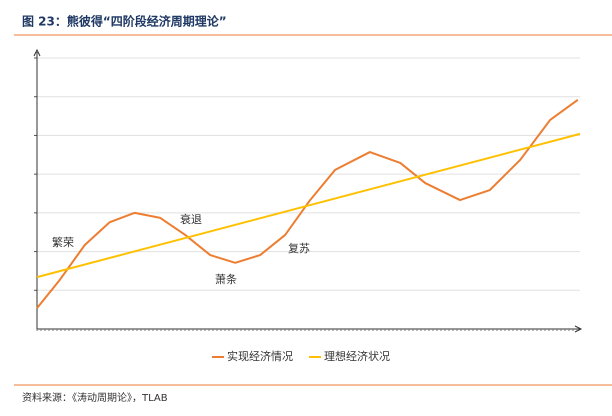 The width and height of the screenshot is (612, 416). I want to click on annotation: 衰退, so click(191, 219).